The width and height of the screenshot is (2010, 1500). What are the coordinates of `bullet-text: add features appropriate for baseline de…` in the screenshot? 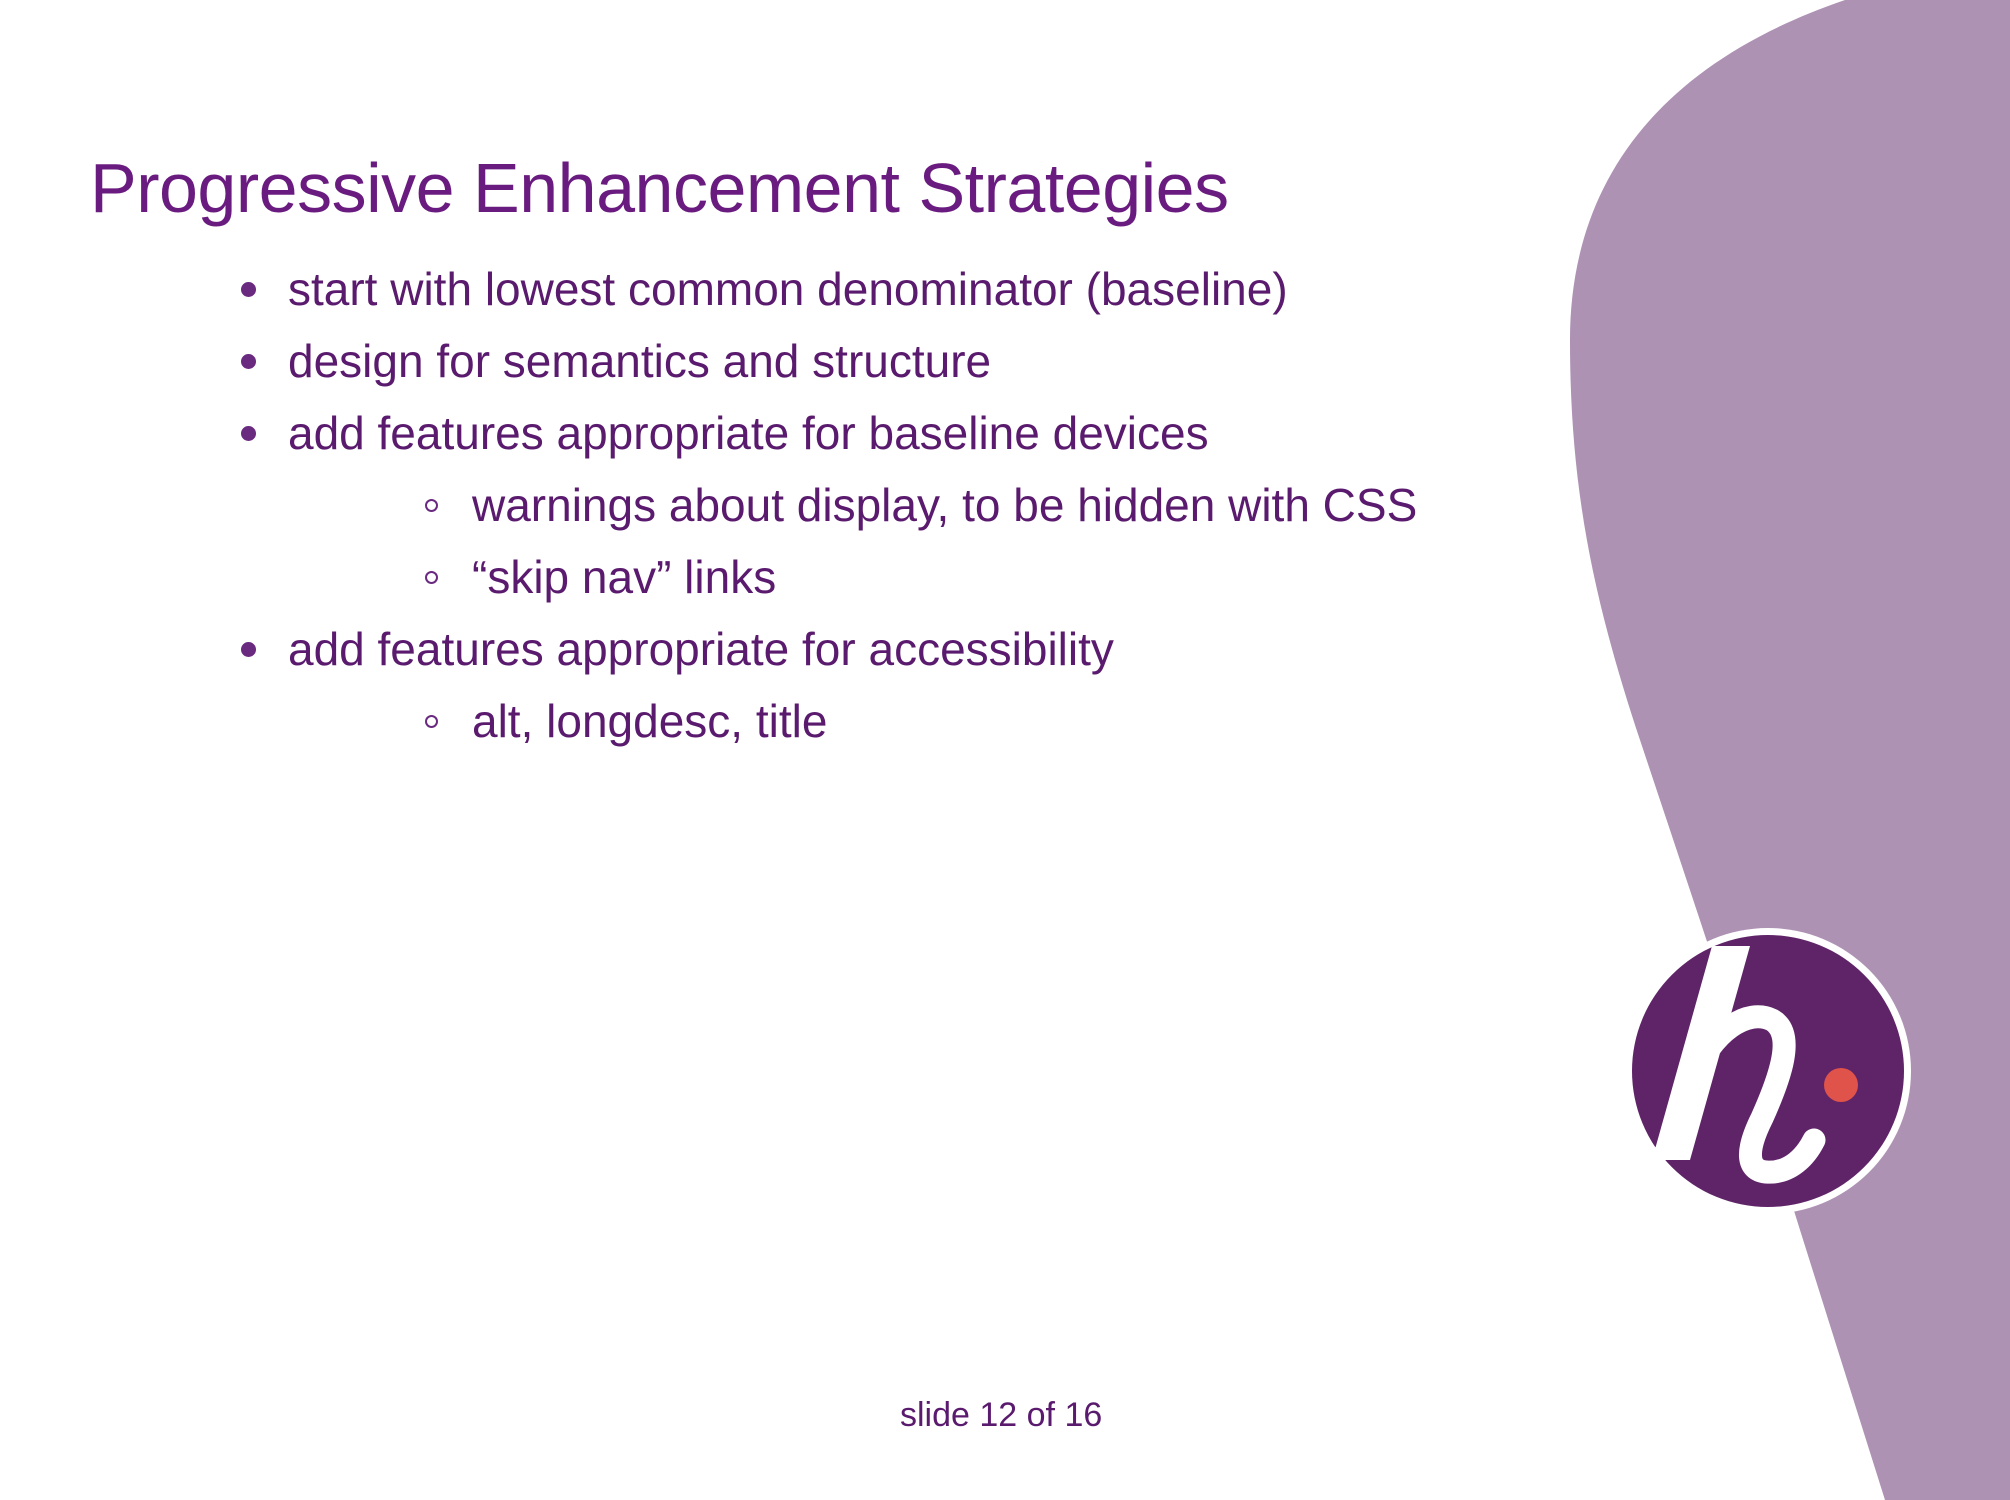 It's located at (748, 433).